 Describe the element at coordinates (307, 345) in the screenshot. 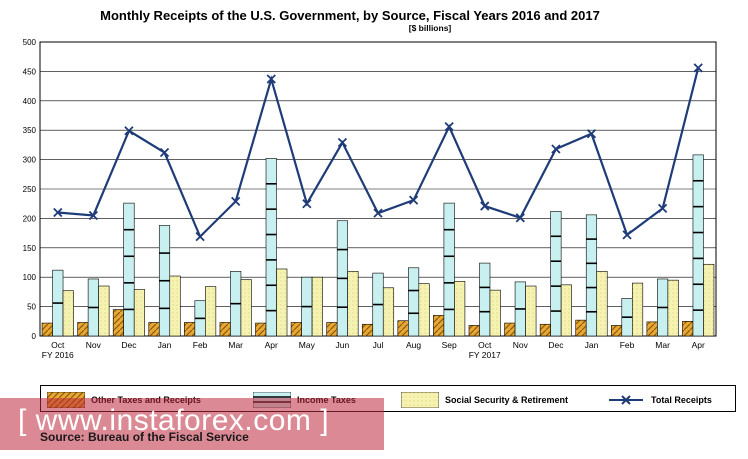

I see `x-tick-label: May` at that location.